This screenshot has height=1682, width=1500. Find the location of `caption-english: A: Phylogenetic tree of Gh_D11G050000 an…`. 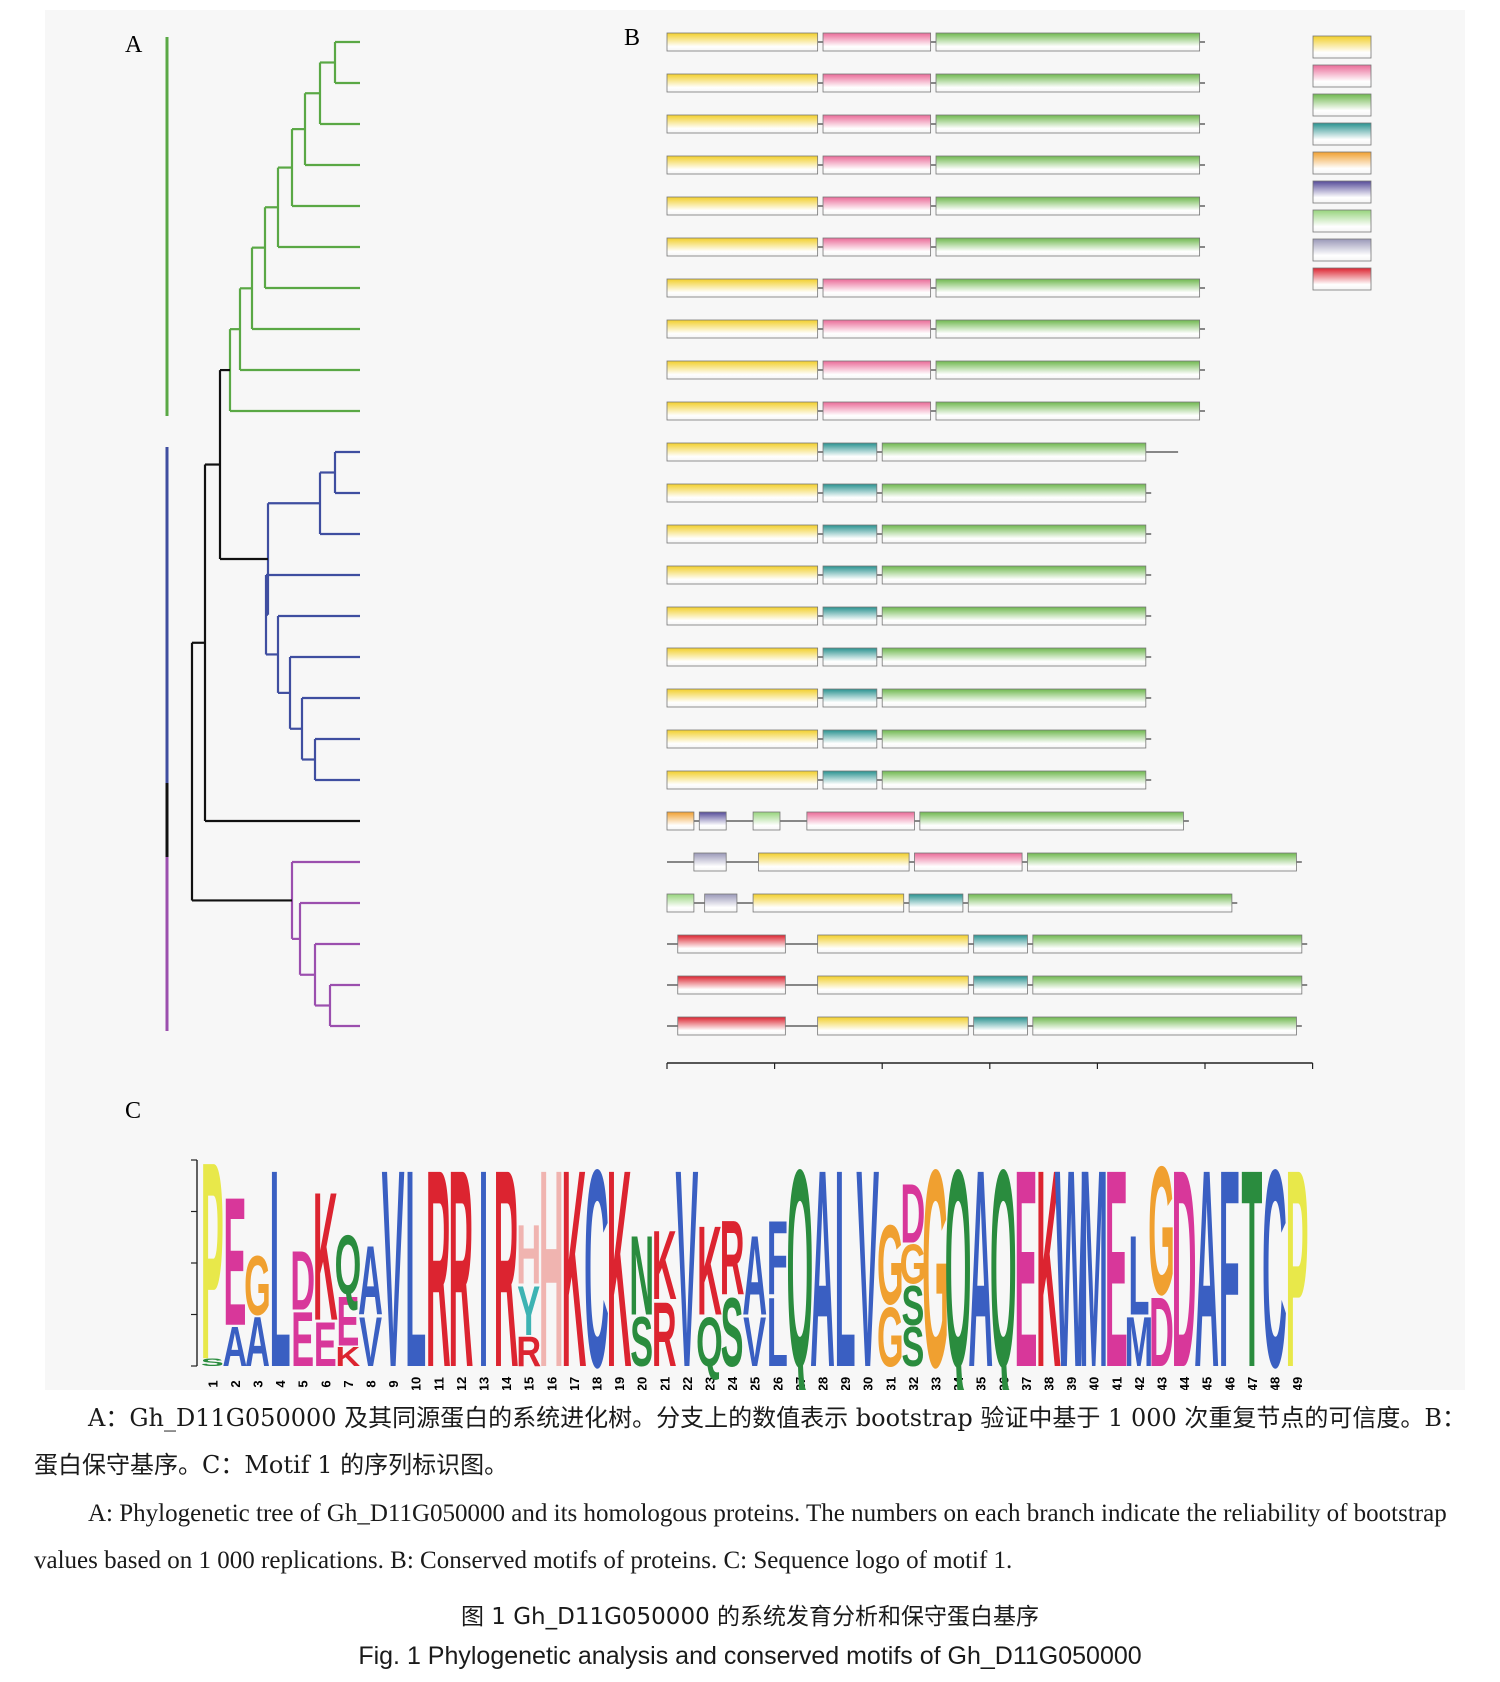

caption-english: A: Phylogenetic tree of Gh_D11G050000 an… is located at coordinates (754, 1537).